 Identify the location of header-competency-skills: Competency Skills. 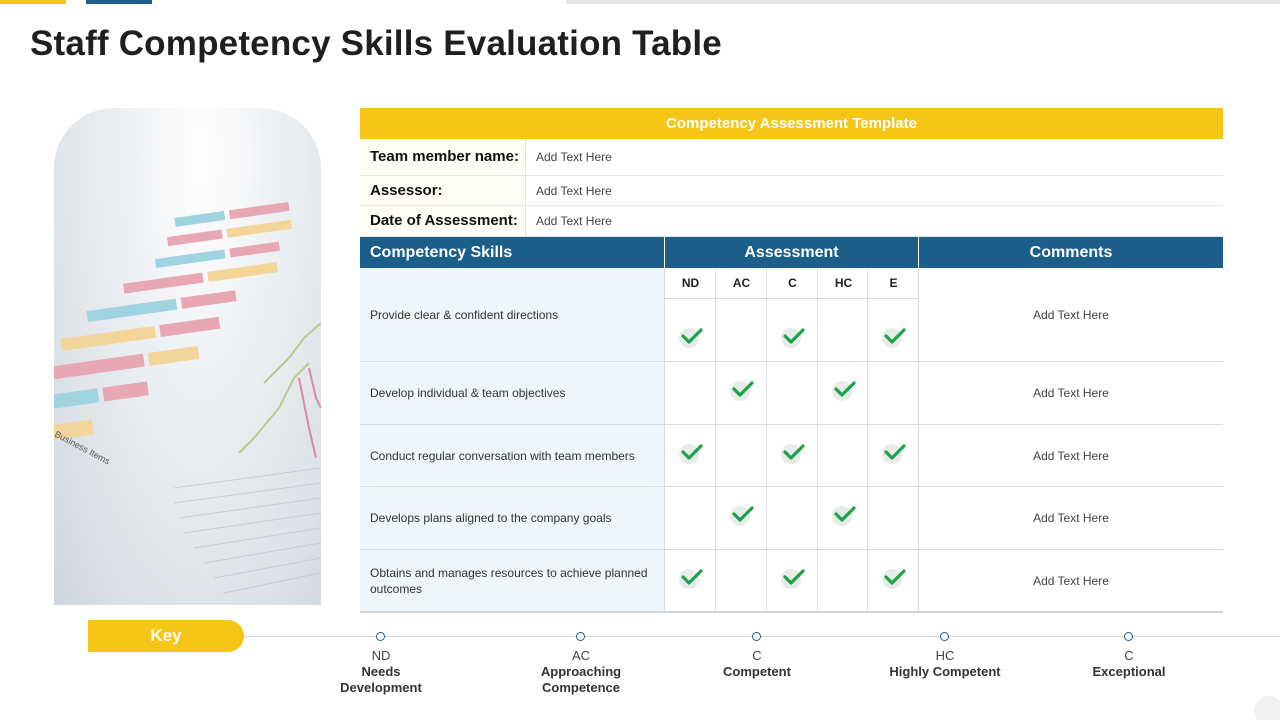
(512, 252).